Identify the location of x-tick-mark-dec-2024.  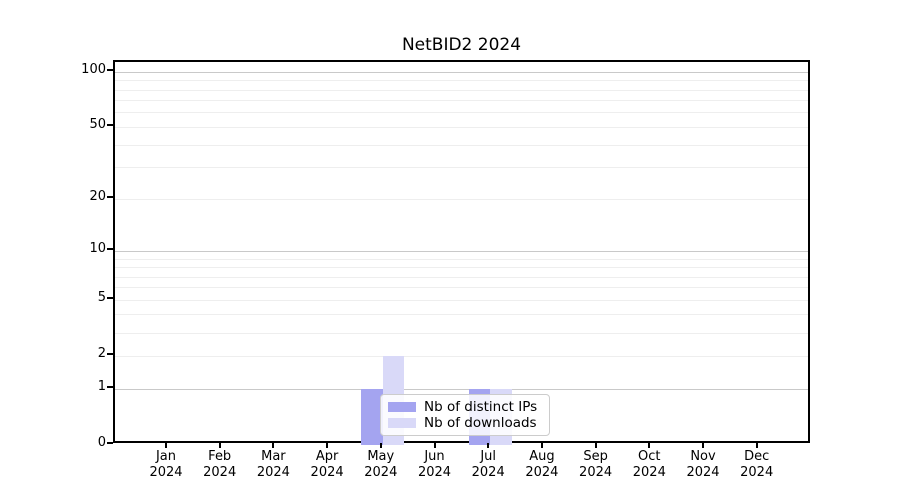
(756, 445).